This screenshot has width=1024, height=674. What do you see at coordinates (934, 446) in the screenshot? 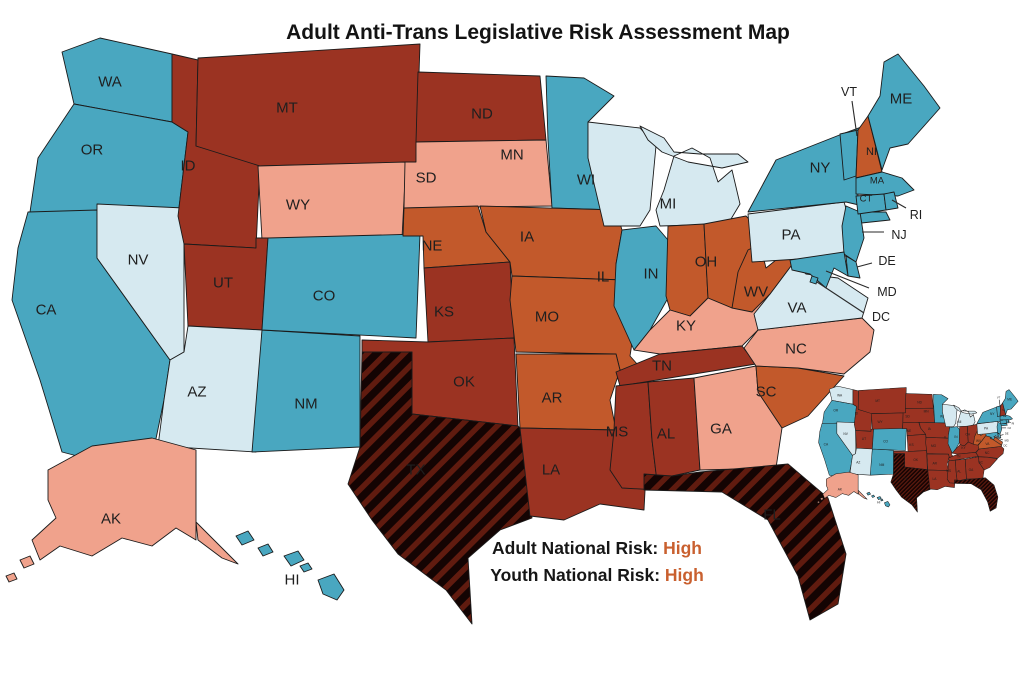
I see `state-label-mo-inset: MO` at bounding box center [934, 446].